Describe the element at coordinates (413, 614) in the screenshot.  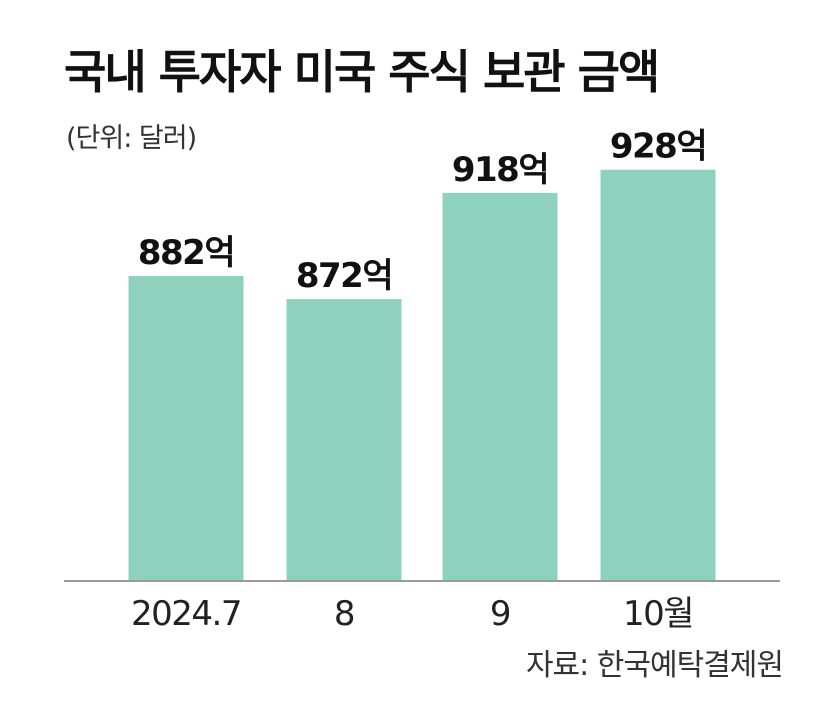
I see `x-tick-labels-group: 2024.7 8 9 10월` at that location.